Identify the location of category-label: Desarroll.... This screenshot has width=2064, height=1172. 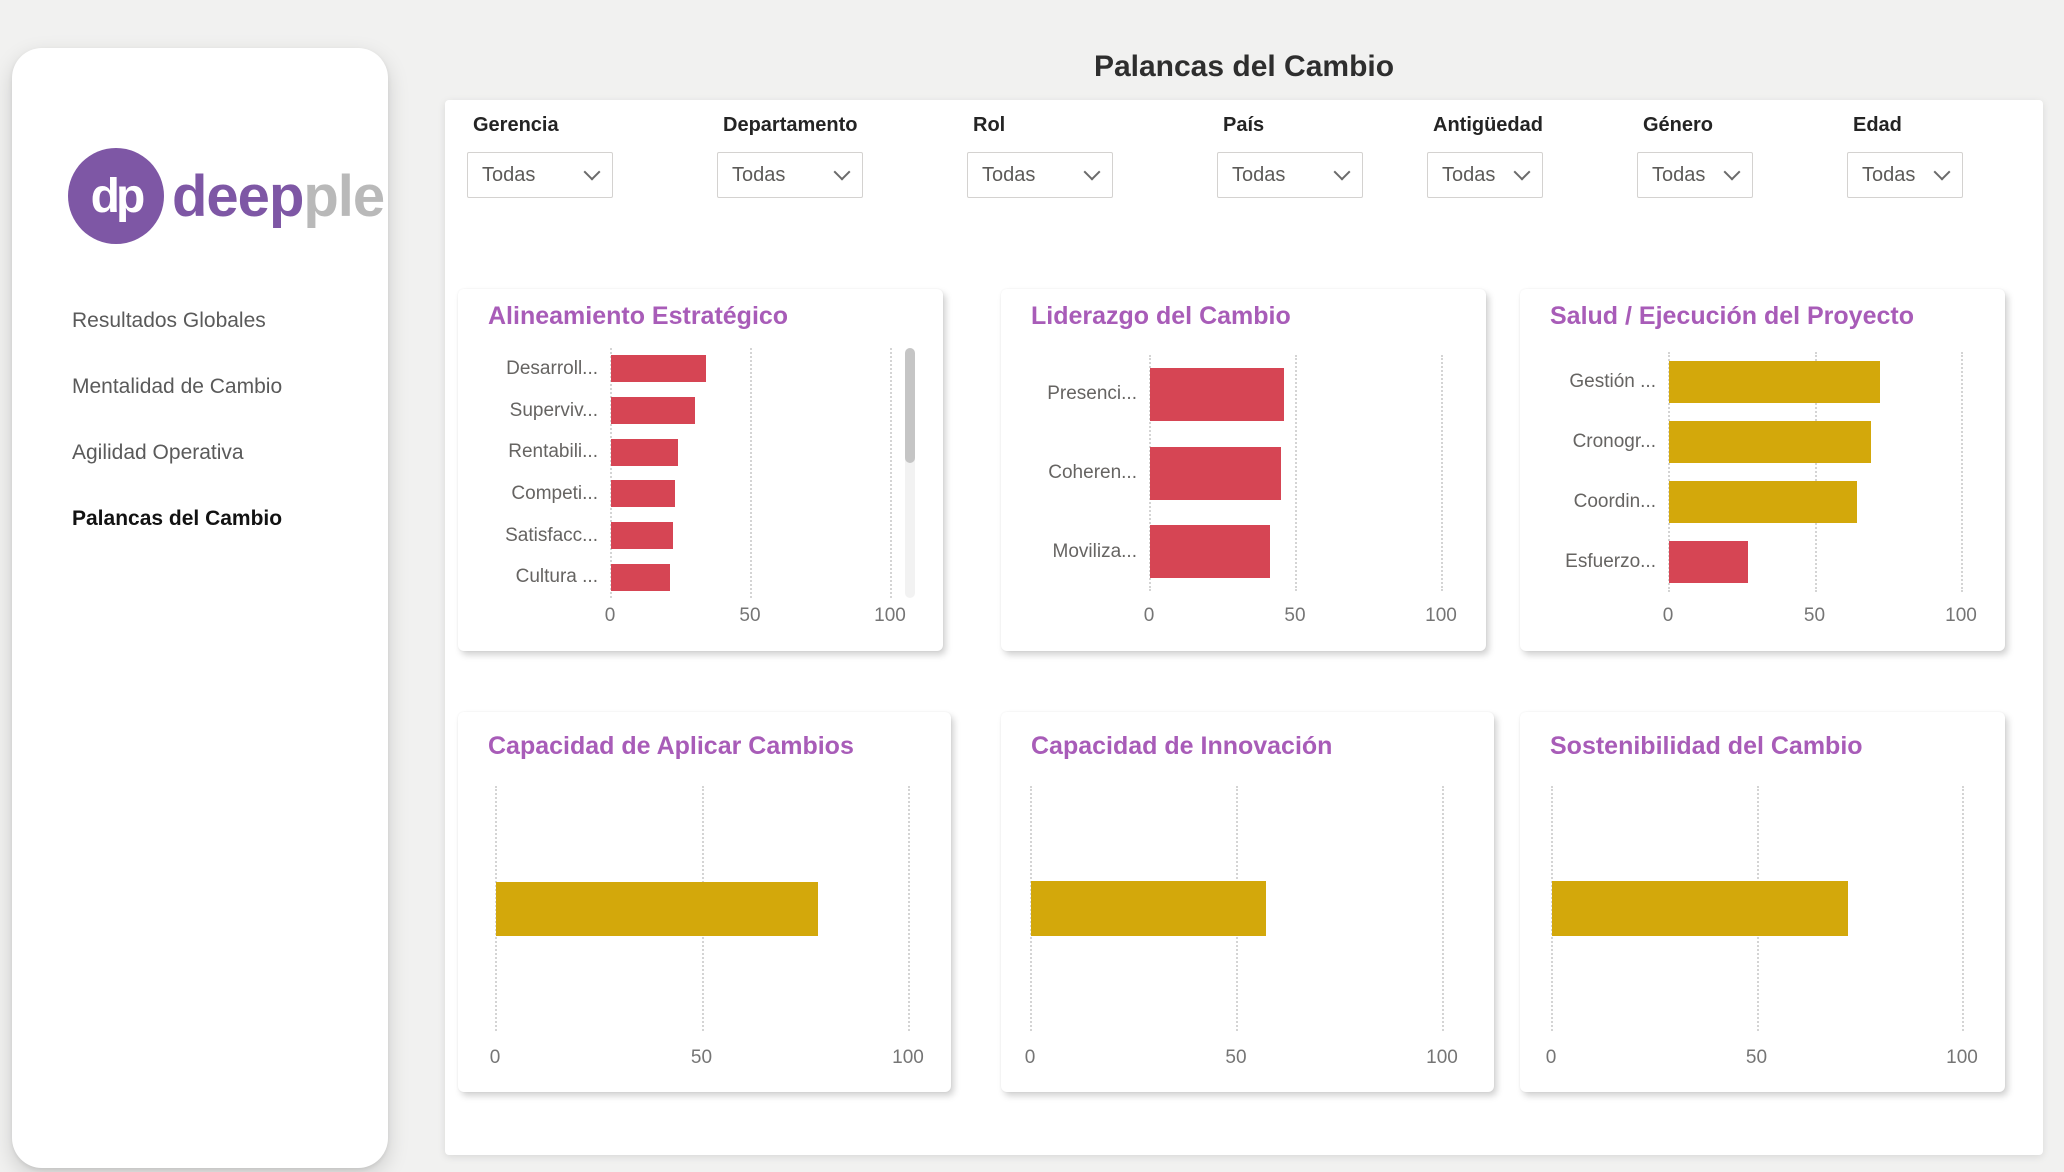
(552, 368).